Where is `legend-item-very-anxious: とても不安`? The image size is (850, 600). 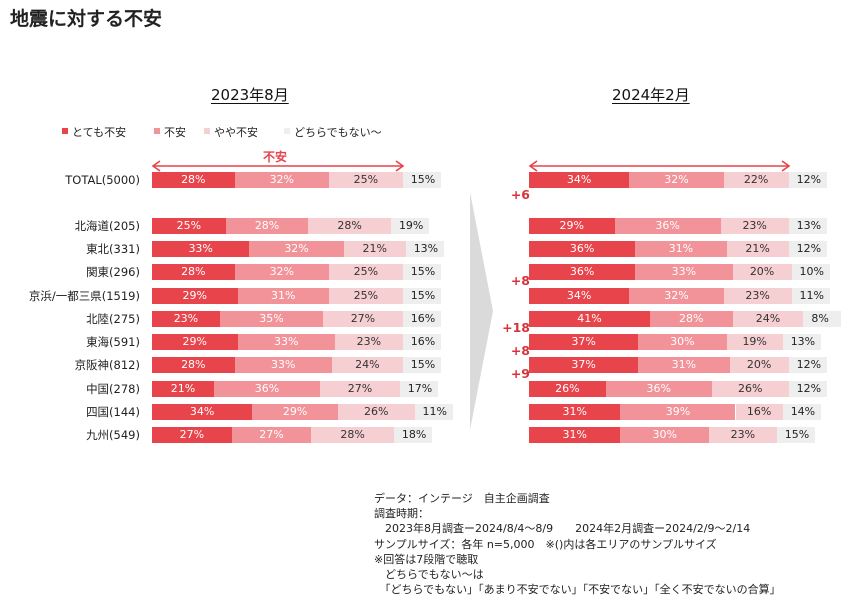 legend-item-very-anxious: とても不安 is located at coordinates (94, 132).